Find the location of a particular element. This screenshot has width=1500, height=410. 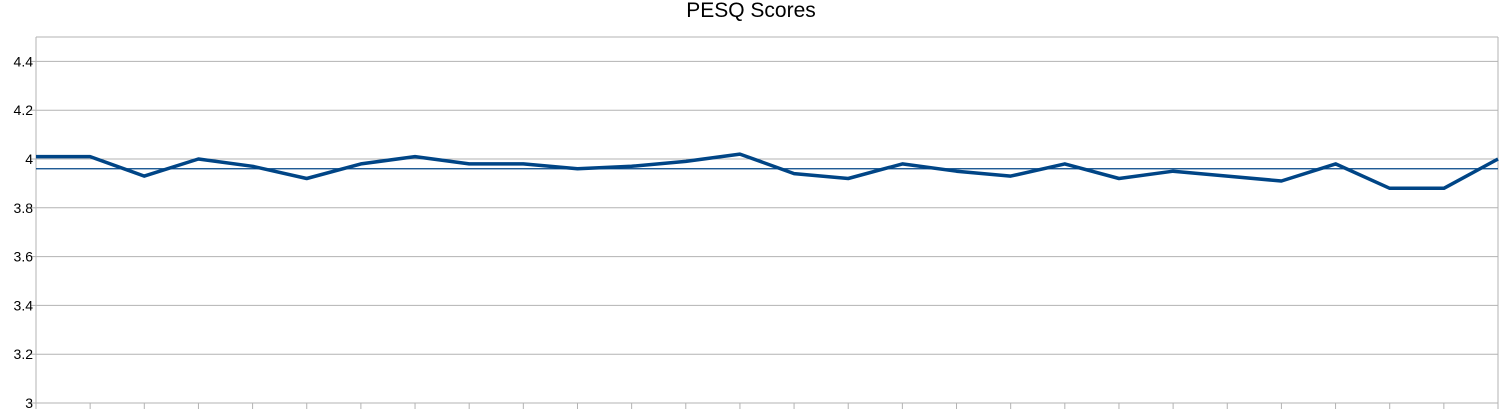

y-tick-label: 3.4 is located at coordinates (24, 305).